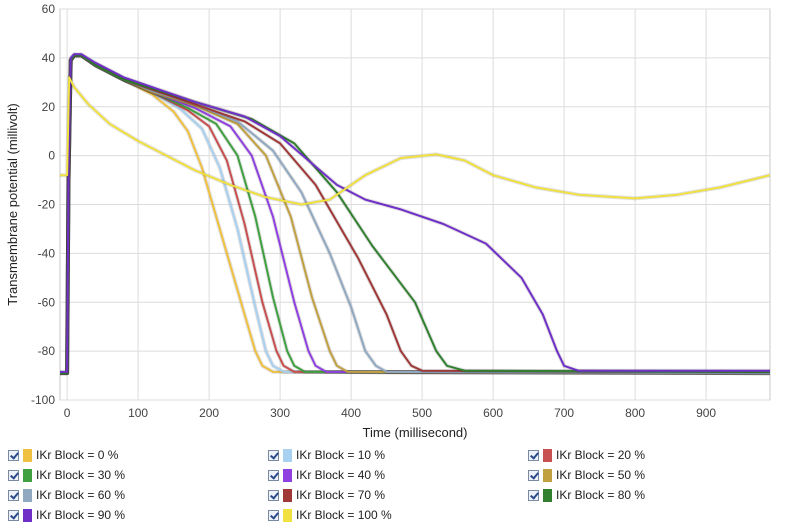  Describe the element at coordinates (47, 205) in the screenshot. I see `y-tick-label: -20` at that location.